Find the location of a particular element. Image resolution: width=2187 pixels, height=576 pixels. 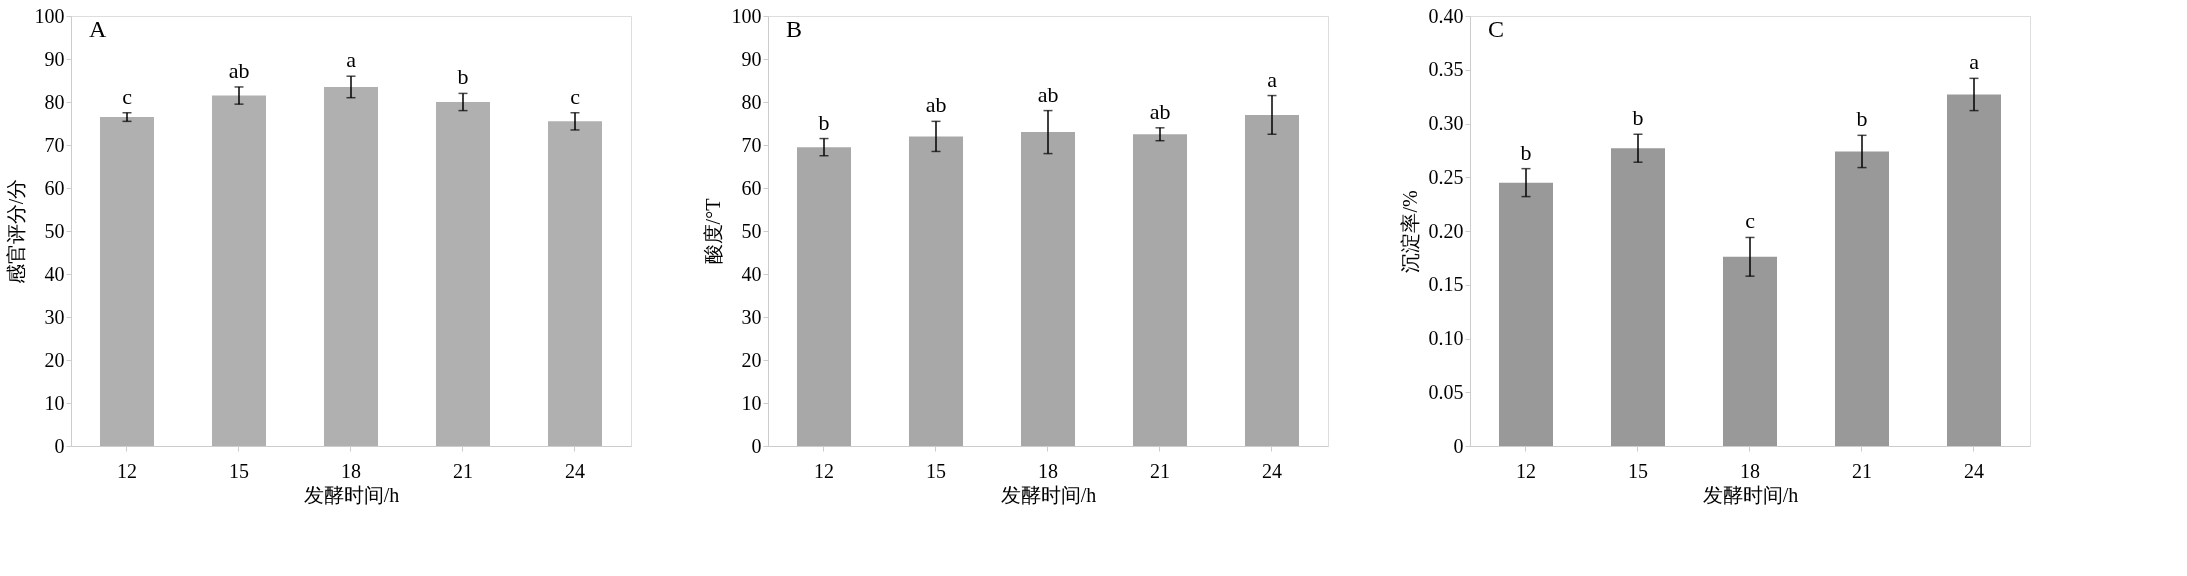

y-axis-title: 酸度/°T is located at coordinates (712, 231).